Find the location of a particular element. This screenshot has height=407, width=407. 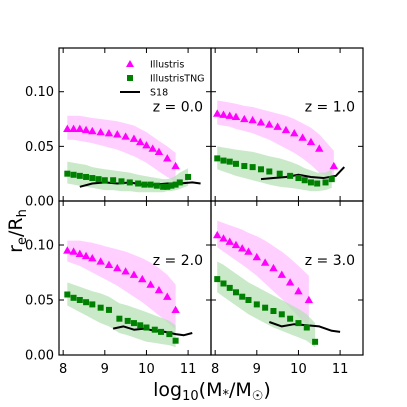

y-axis-label: re/Rh is located at coordinates (17, 231).